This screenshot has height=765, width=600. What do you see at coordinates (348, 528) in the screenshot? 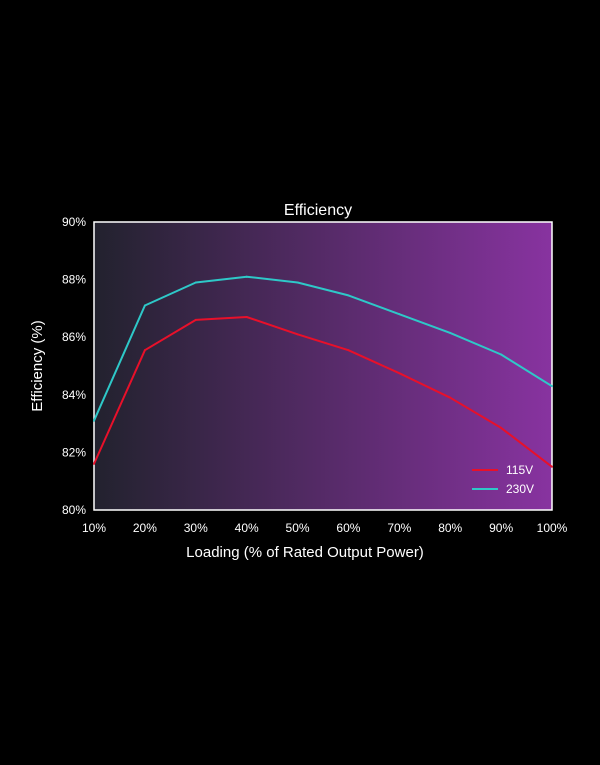
I see `x-tick-label: 60%` at bounding box center [348, 528].